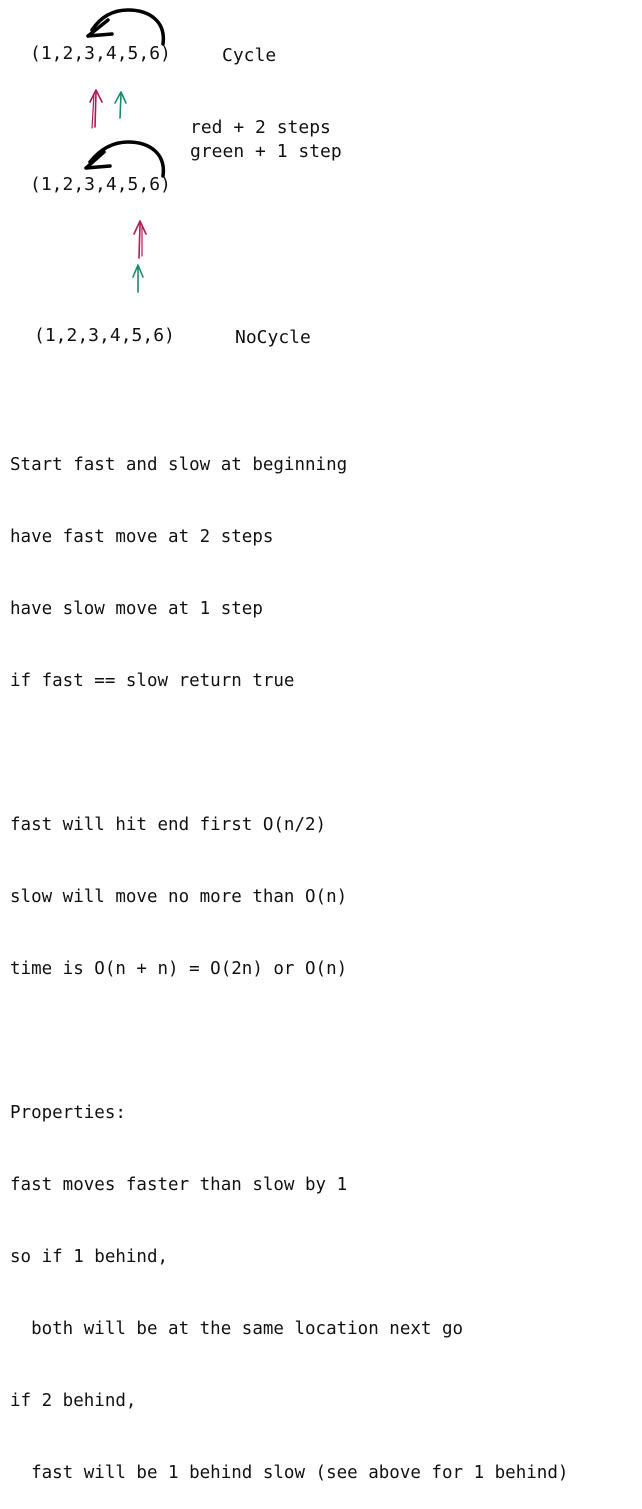  Describe the element at coordinates (152, 681) in the screenshot. I see `note-line: if fast == slow return true` at that location.